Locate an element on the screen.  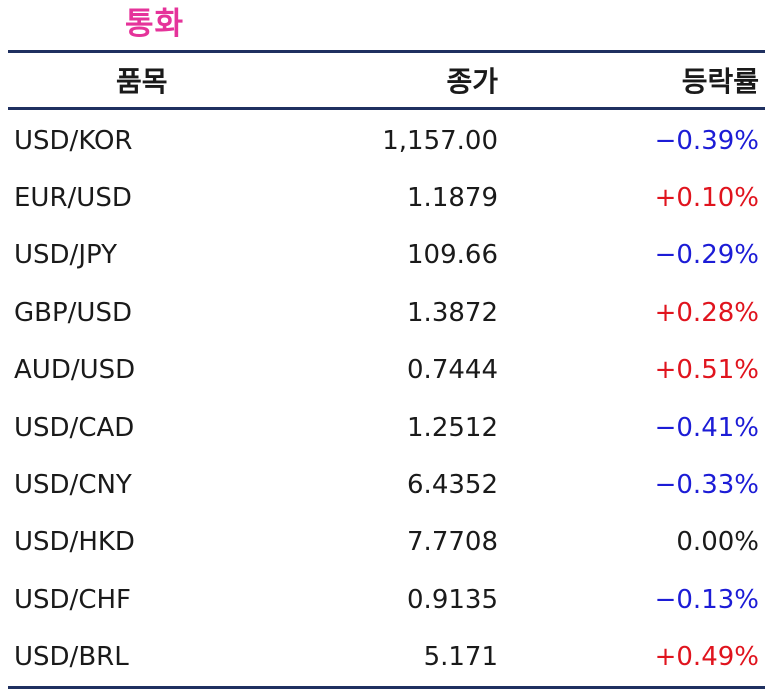
table-row: USD/JPY 109.66 −0.29% is located at coordinates (386, 255).